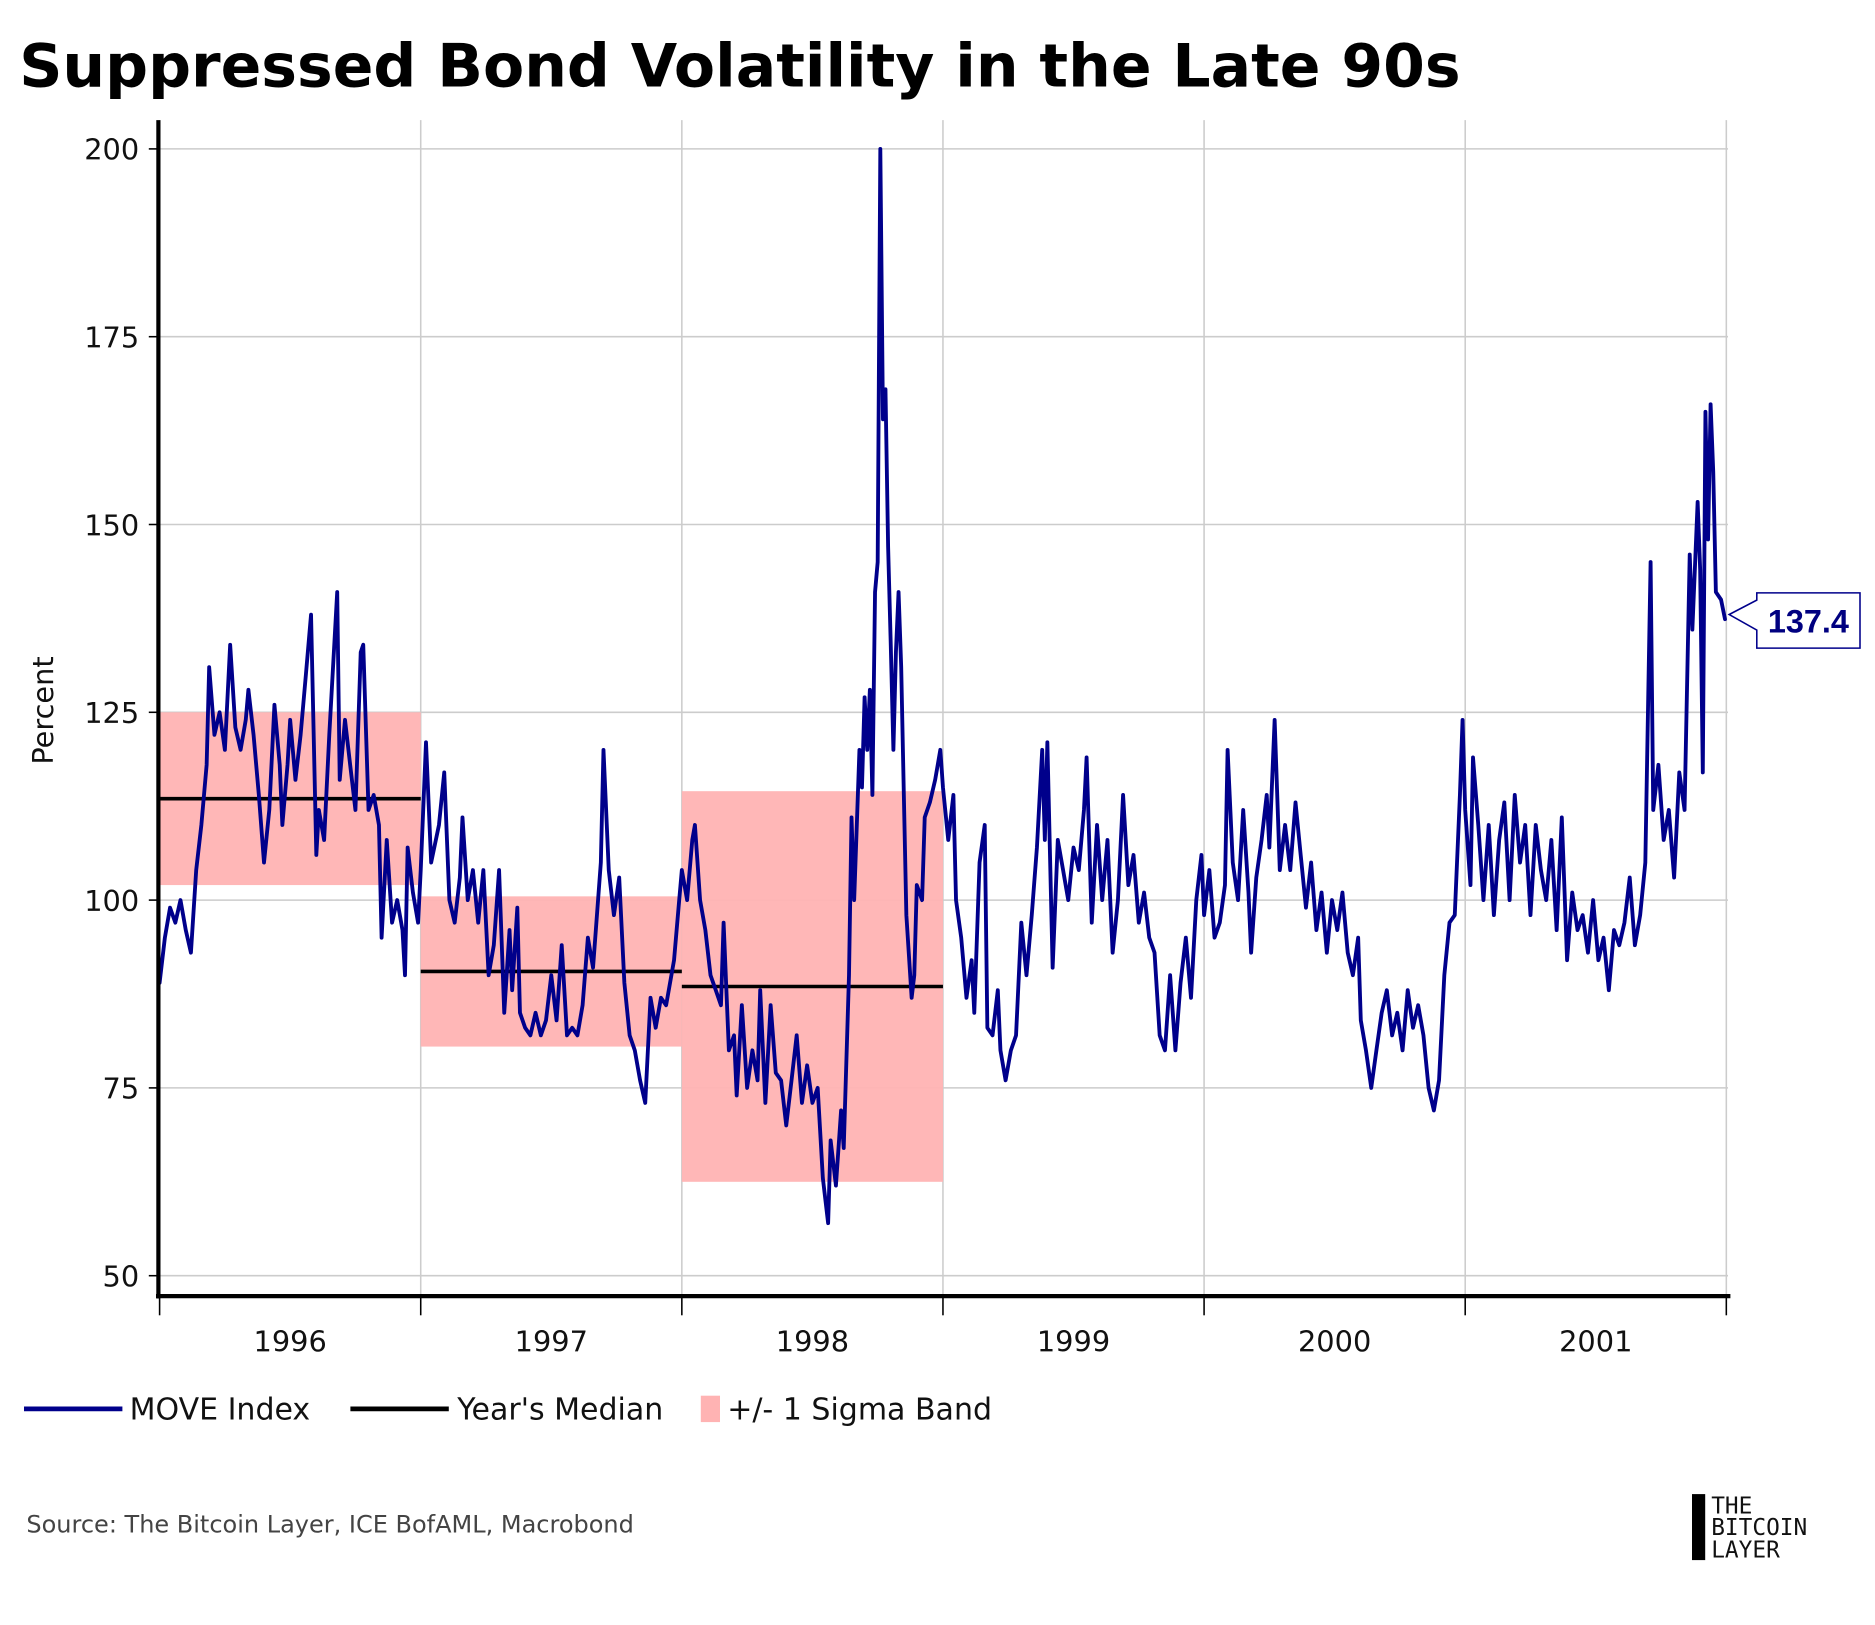  I want to click on y-tick-label: 200, so click(111, 150).